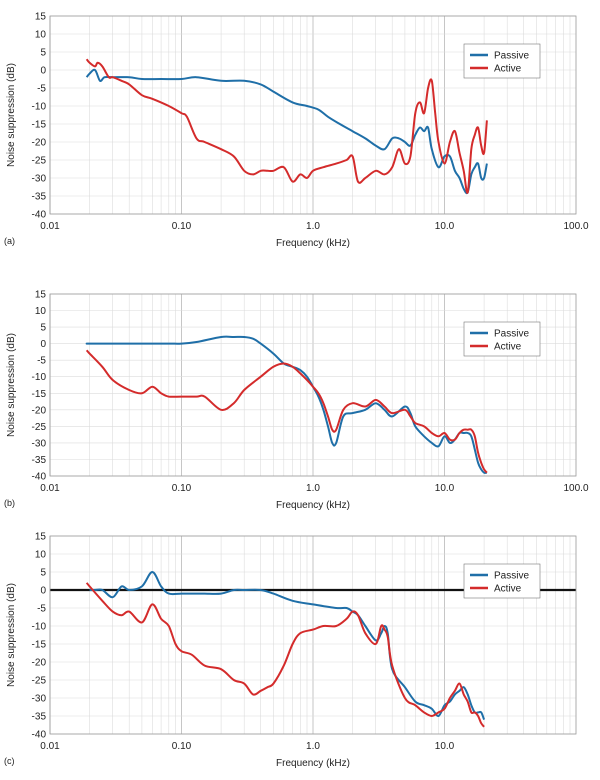 The width and height of the screenshot is (600, 780). What do you see at coordinates (313, 763) in the screenshot?
I see `panel-c-x-axis-label: Frequency (kHz)` at bounding box center [313, 763].